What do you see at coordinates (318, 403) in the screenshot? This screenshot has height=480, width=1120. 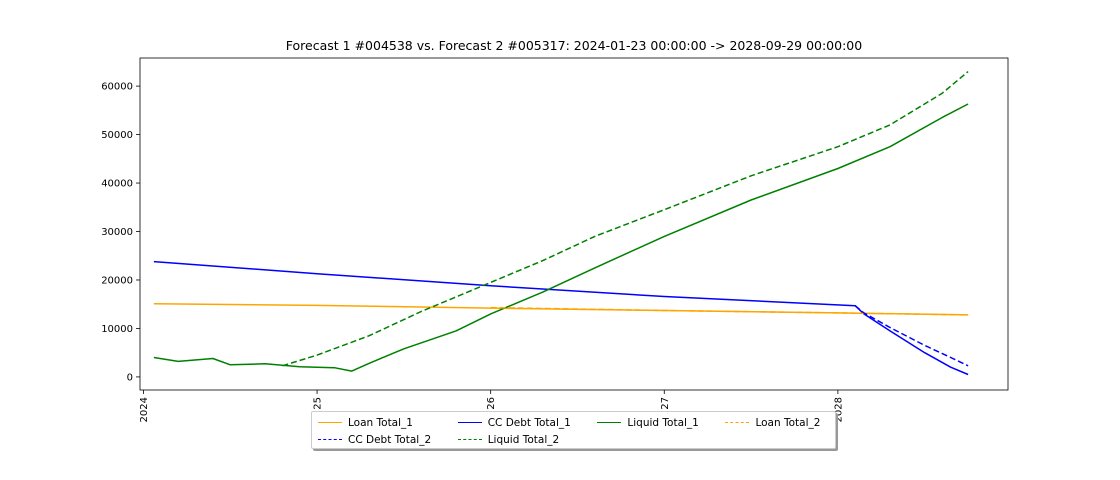 I see `x-tick-label: 25` at bounding box center [318, 403].